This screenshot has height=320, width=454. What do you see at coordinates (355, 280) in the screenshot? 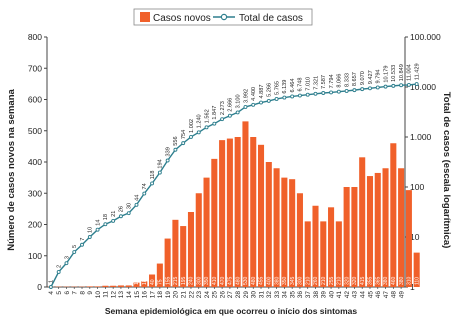
I see `bar-value-label: 320` at bounding box center [355, 280].